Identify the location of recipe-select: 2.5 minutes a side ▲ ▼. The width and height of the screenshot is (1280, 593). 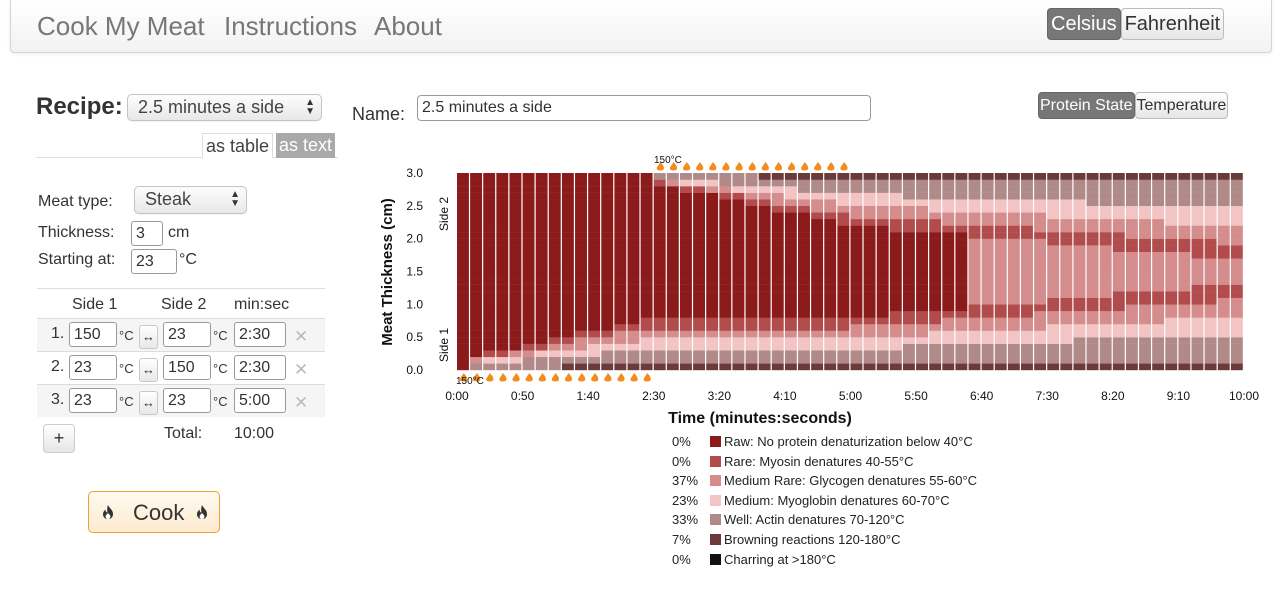
(224, 107).